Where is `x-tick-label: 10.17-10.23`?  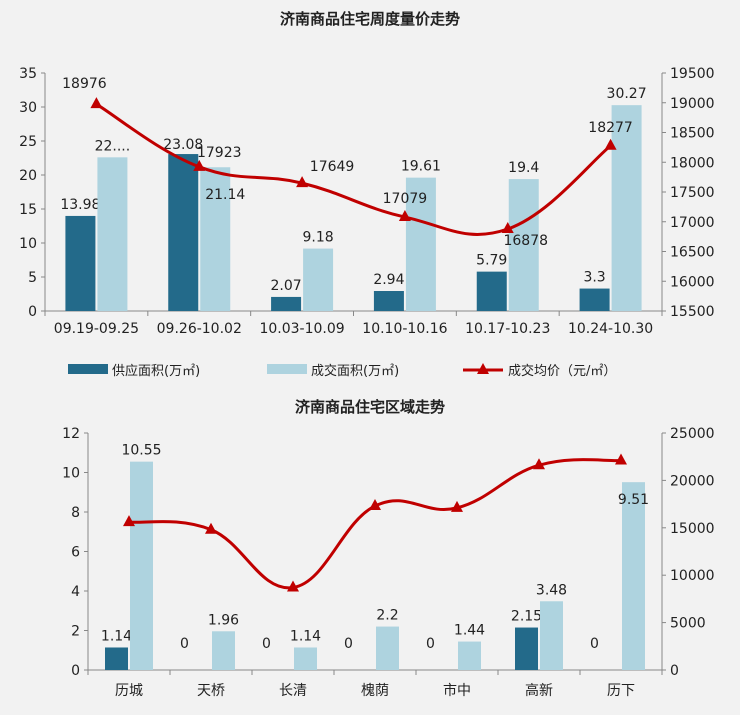 x-tick-label: 10.17-10.23 is located at coordinates (507, 329).